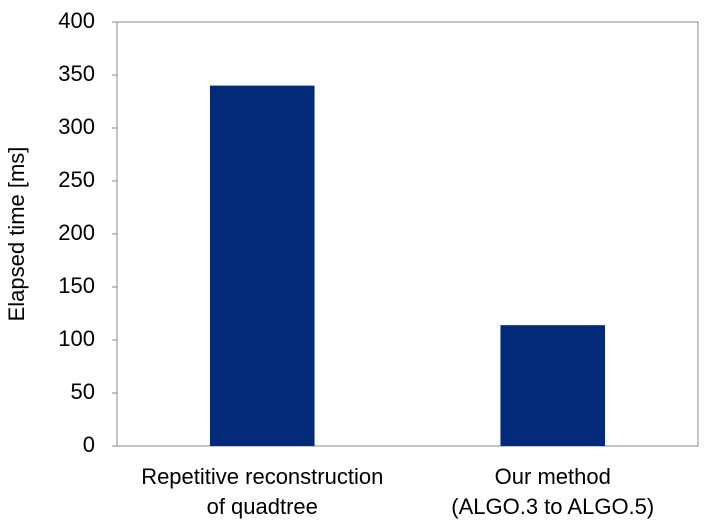 The image size is (706, 530). I want to click on x-tick-label: Our method (ALGO.3 to ALGO.5), so click(552, 491).